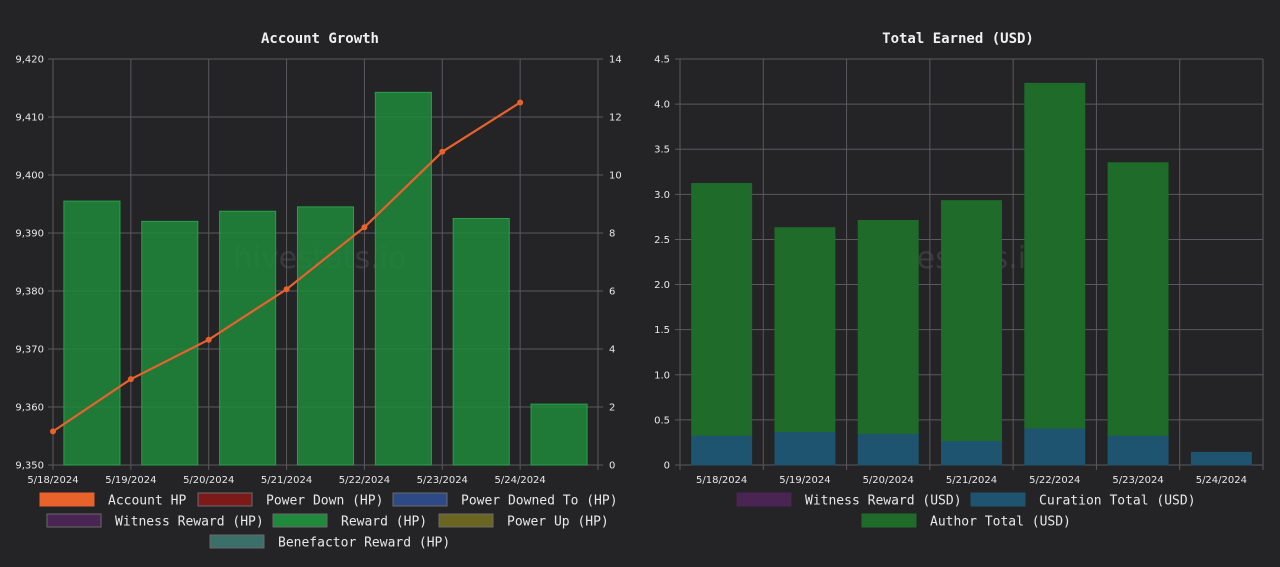 Image resolution: width=1280 pixels, height=567 pixels. What do you see at coordinates (612, 350) in the screenshot?
I see `y-right-tick-label: 4` at bounding box center [612, 350].